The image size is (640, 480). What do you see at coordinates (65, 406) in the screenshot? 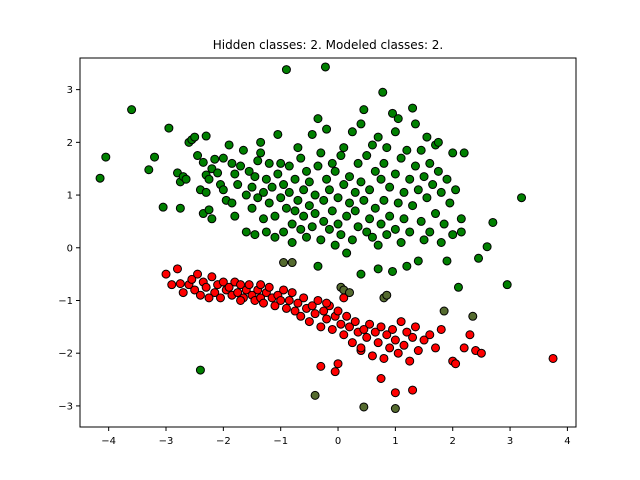
I see `y-tick-label: −3` at bounding box center [65, 406].